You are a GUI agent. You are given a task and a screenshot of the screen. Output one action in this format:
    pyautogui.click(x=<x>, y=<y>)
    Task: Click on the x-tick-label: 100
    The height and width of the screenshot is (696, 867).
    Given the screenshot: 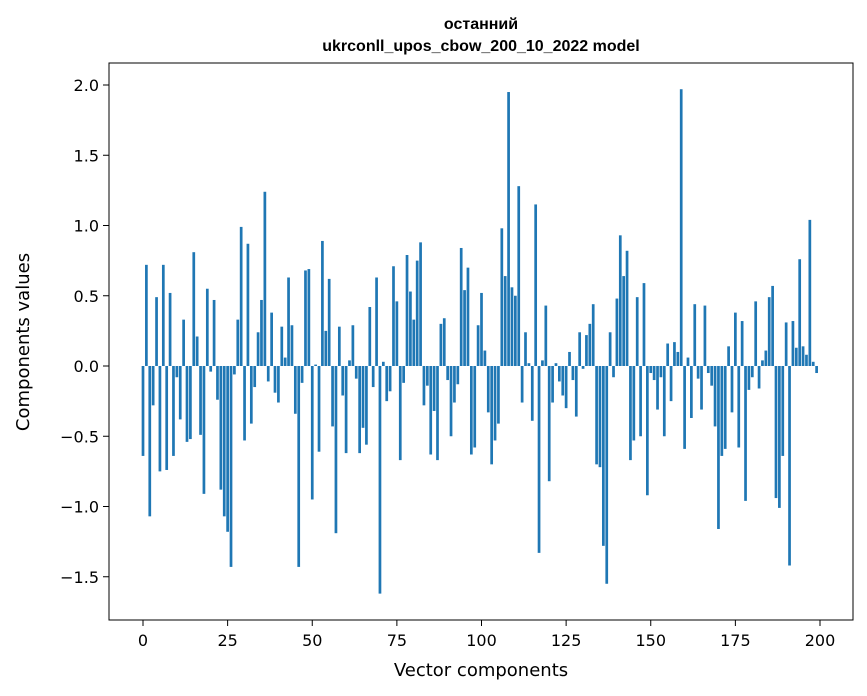 What is the action you would take?
    pyautogui.click(x=481, y=640)
    